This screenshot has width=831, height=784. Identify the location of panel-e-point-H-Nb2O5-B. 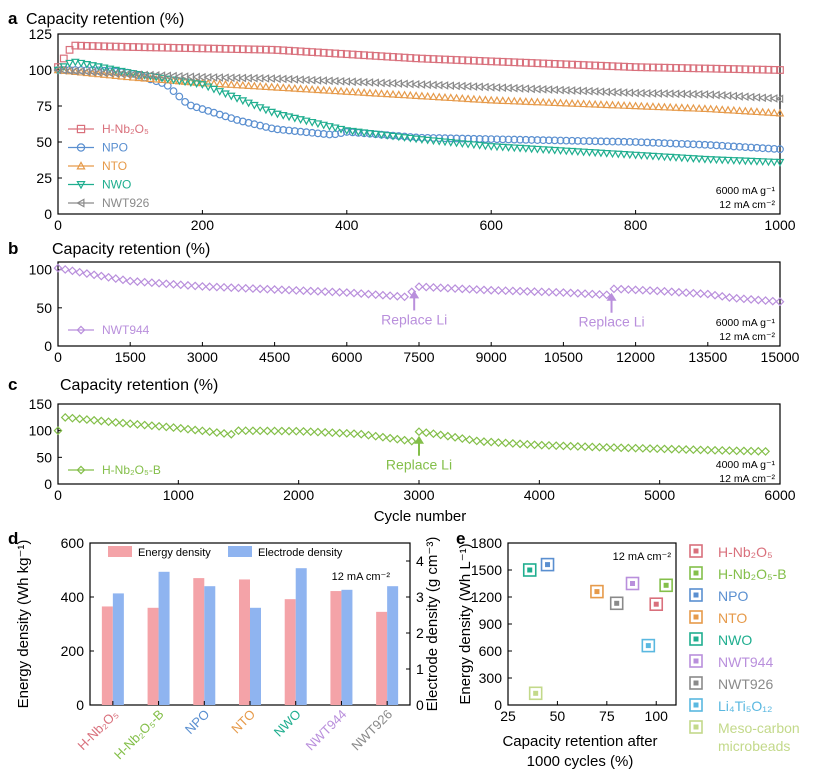
(666, 585).